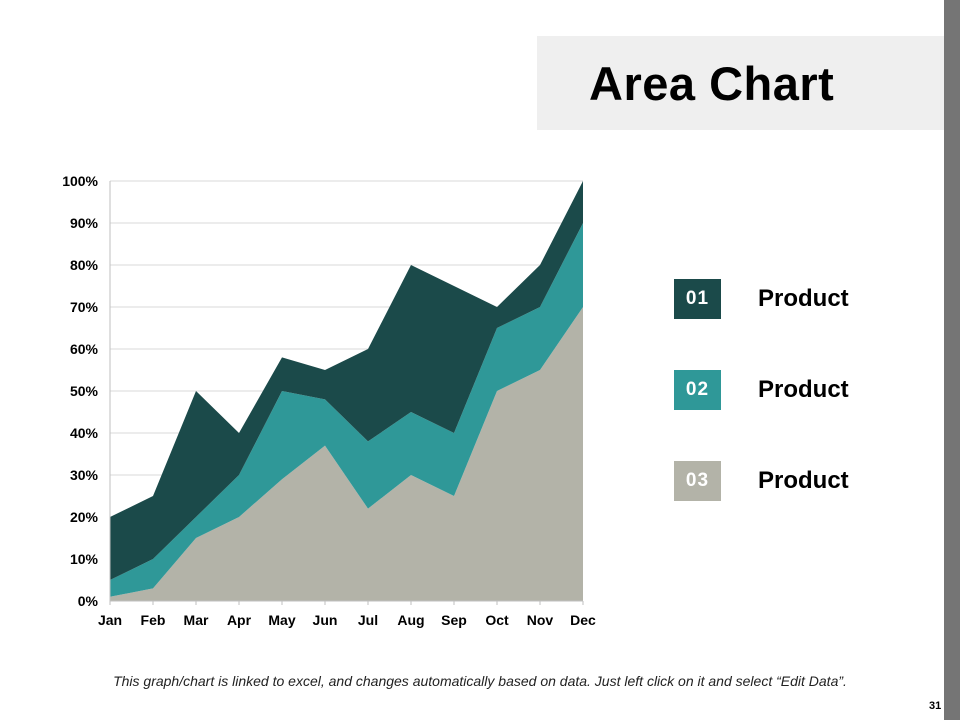  I want to click on y-tick-label: 100%, so click(80, 181).